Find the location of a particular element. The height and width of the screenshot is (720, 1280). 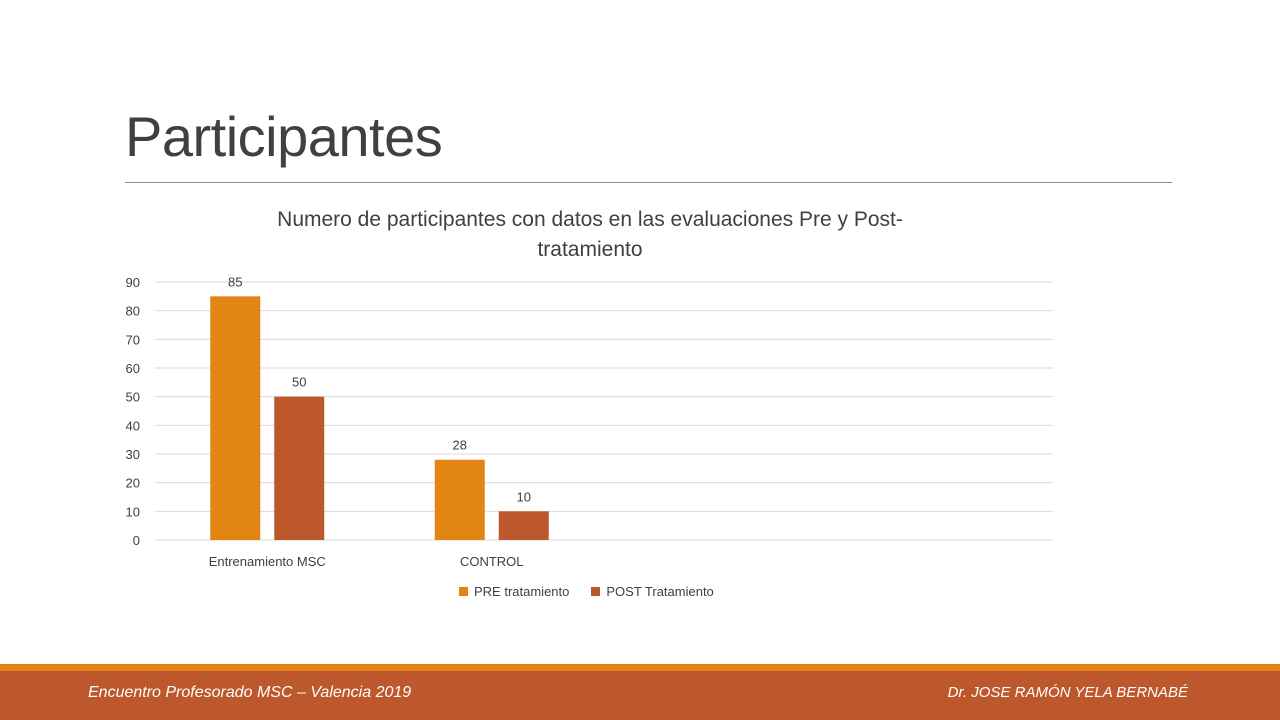

chart-title-line-2: tratamiento is located at coordinates (590, 249).